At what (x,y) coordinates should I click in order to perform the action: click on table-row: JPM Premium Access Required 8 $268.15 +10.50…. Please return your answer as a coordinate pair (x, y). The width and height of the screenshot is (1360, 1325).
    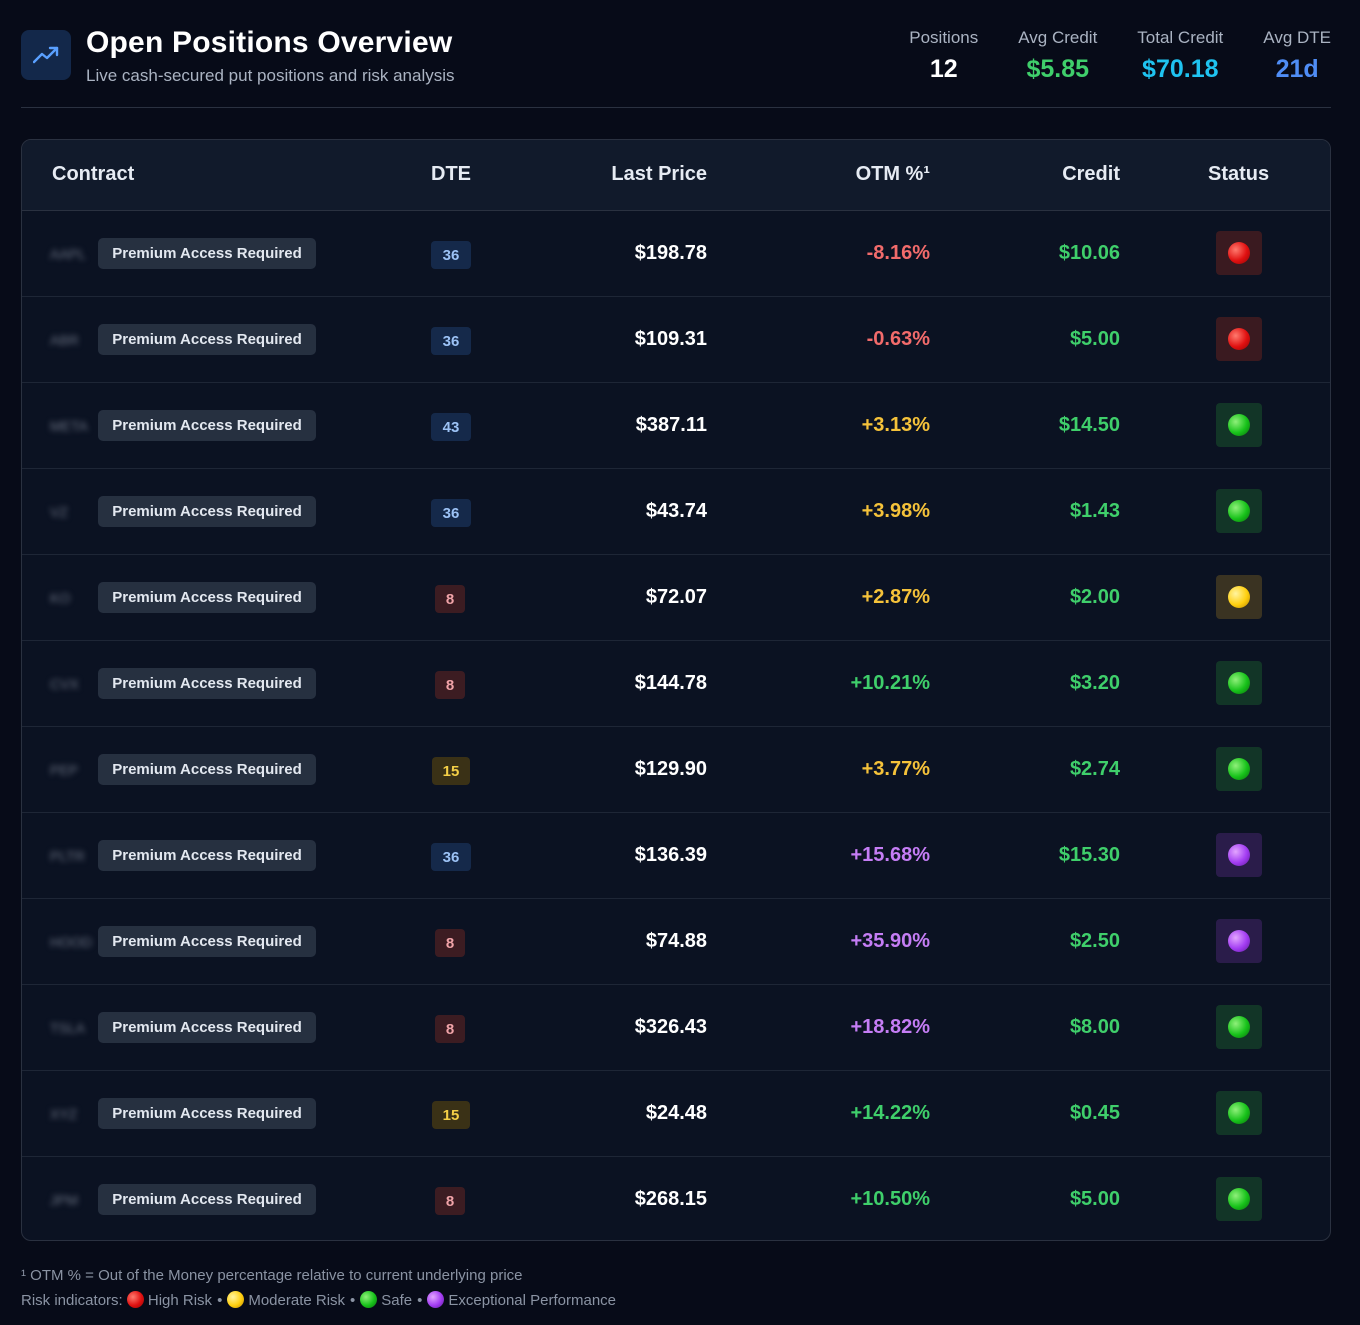
    Looking at the image, I should click on (676, 1198).